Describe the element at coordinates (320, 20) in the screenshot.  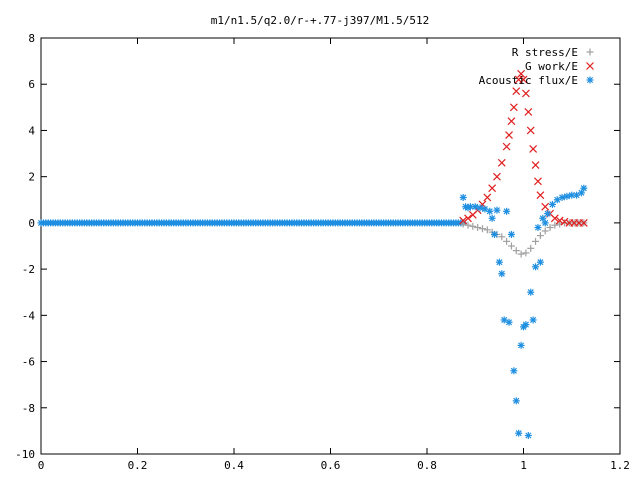
I see `chart-title: m1/n1.5/q2.0/r-+.77-j397/M1.5/512` at that location.